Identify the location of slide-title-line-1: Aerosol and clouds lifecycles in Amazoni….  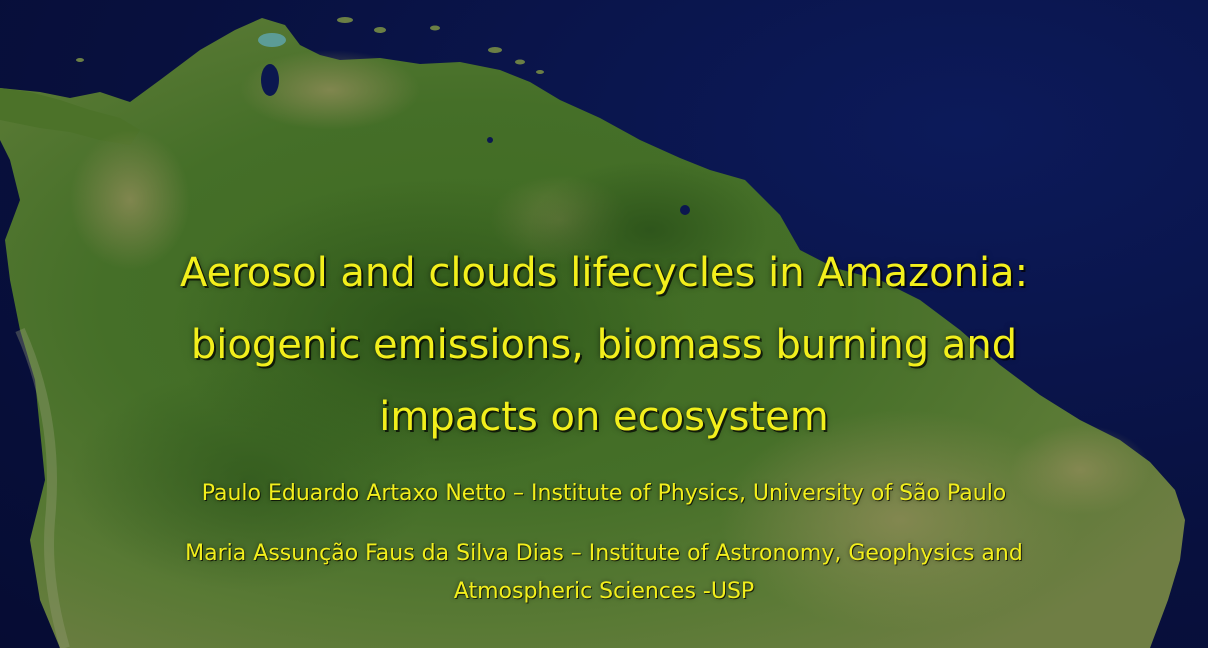
(604, 273).